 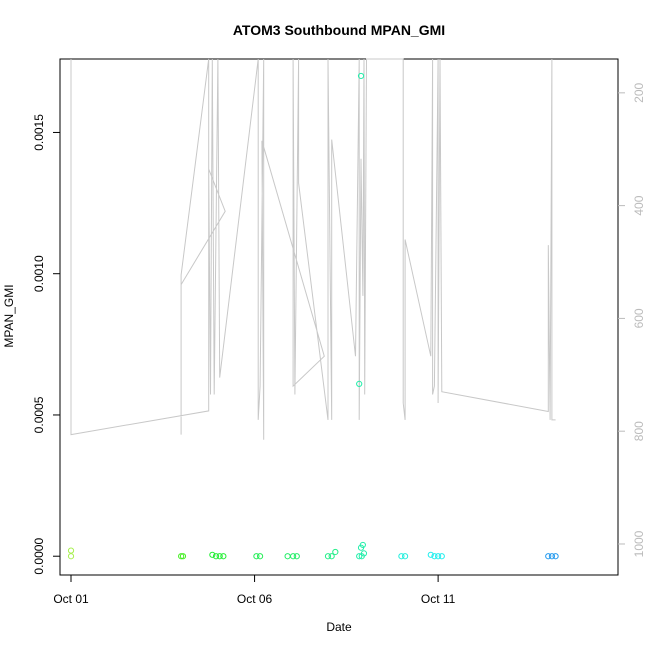 What do you see at coordinates (39, 273) in the screenshot?
I see `y-tick-label: 0.0010` at bounding box center [39, 273].